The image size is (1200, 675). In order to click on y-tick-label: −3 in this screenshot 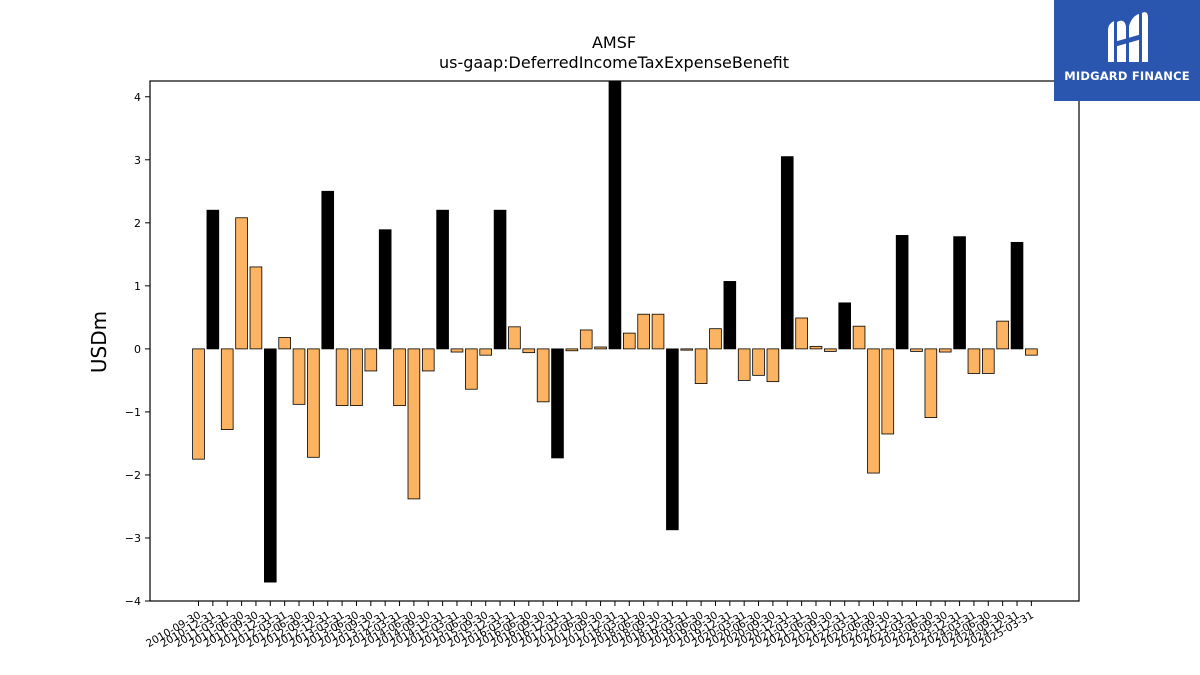, I will do `click(133, 538)`.